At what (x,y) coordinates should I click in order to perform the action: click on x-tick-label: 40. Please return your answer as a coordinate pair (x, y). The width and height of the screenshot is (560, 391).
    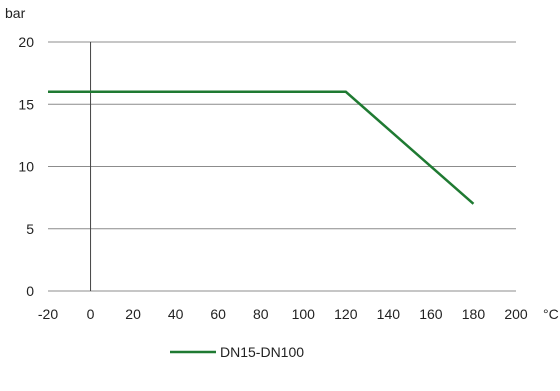
    Looking at the image, I should click on (176, 314).